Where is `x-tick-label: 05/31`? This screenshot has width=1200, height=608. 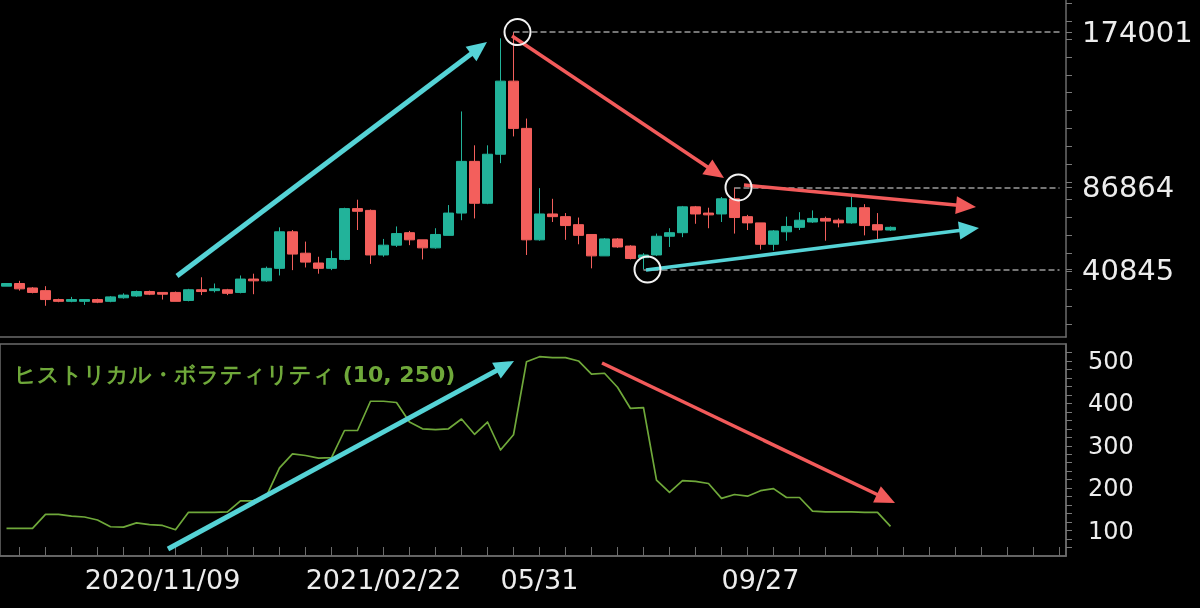 x-tick-label: 05/31 is located at coordinates (539, 579).